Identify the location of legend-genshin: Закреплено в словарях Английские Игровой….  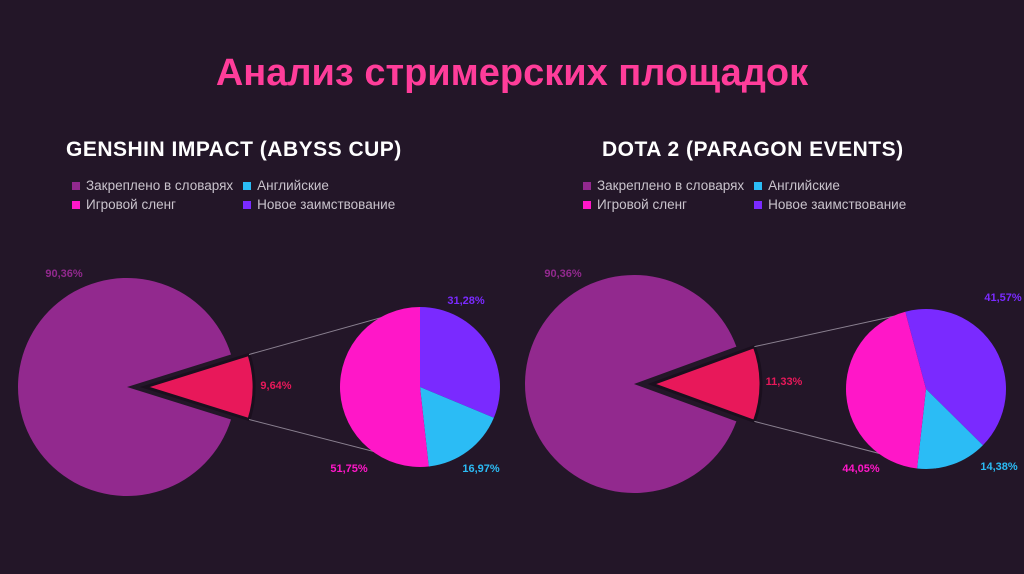
(282, 195).